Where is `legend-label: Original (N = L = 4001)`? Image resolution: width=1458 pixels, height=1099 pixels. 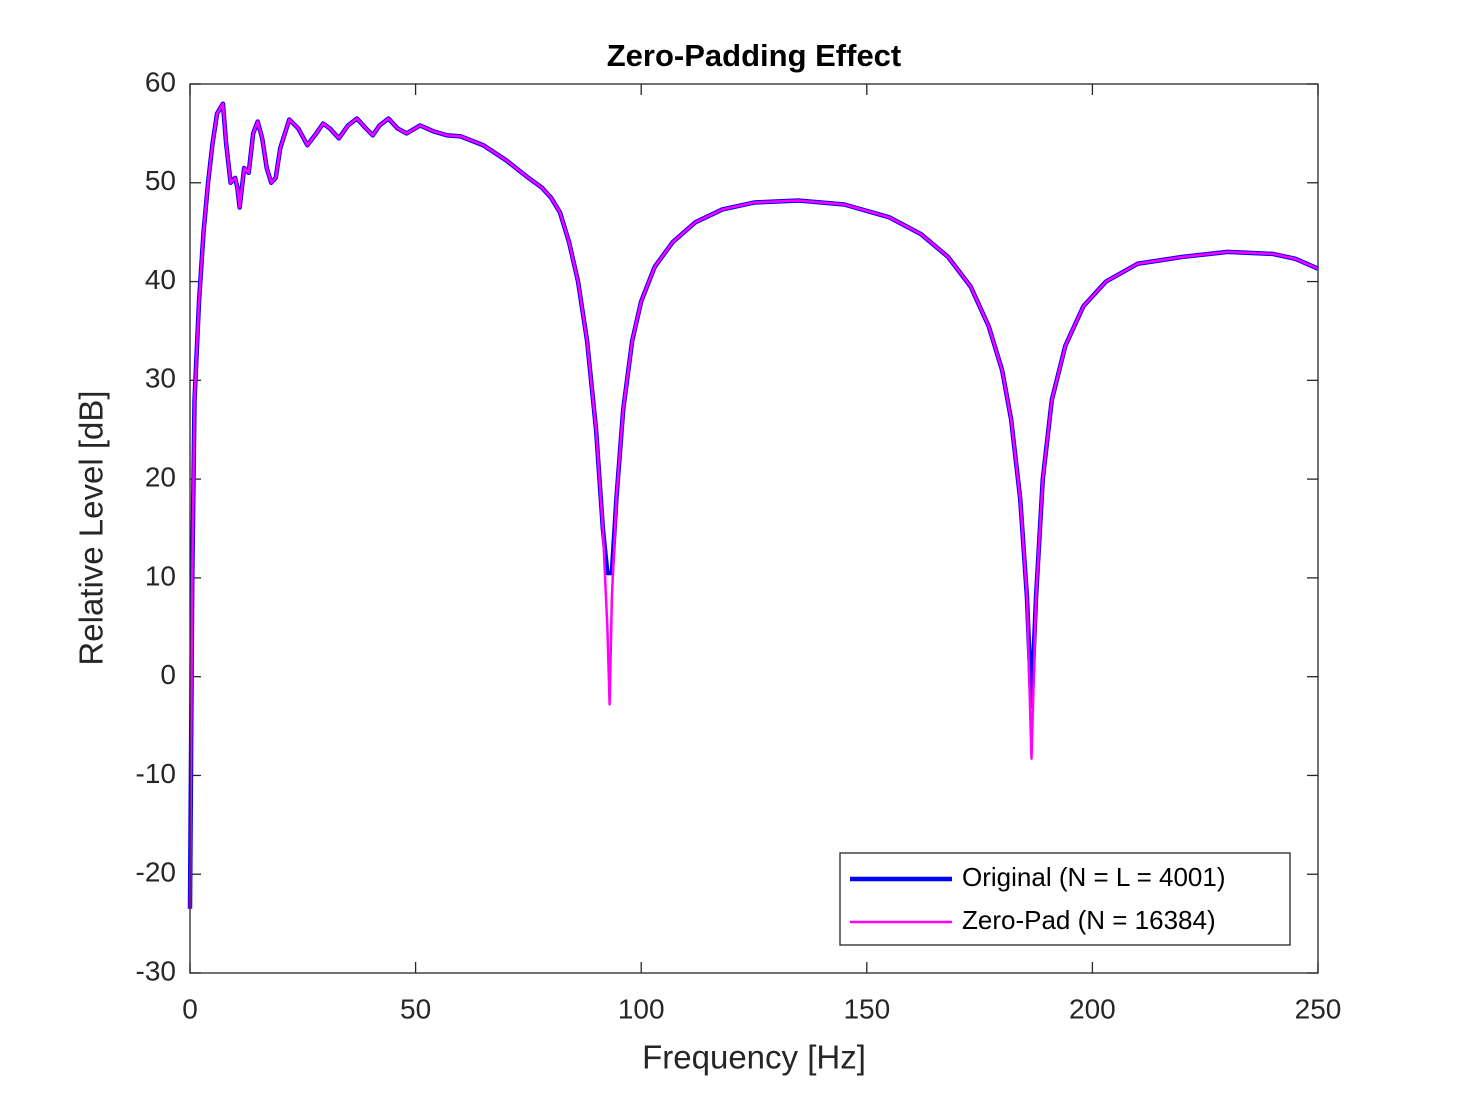 legend-label: Original (N = L = 4001) is located at coordinates (1094, 877).